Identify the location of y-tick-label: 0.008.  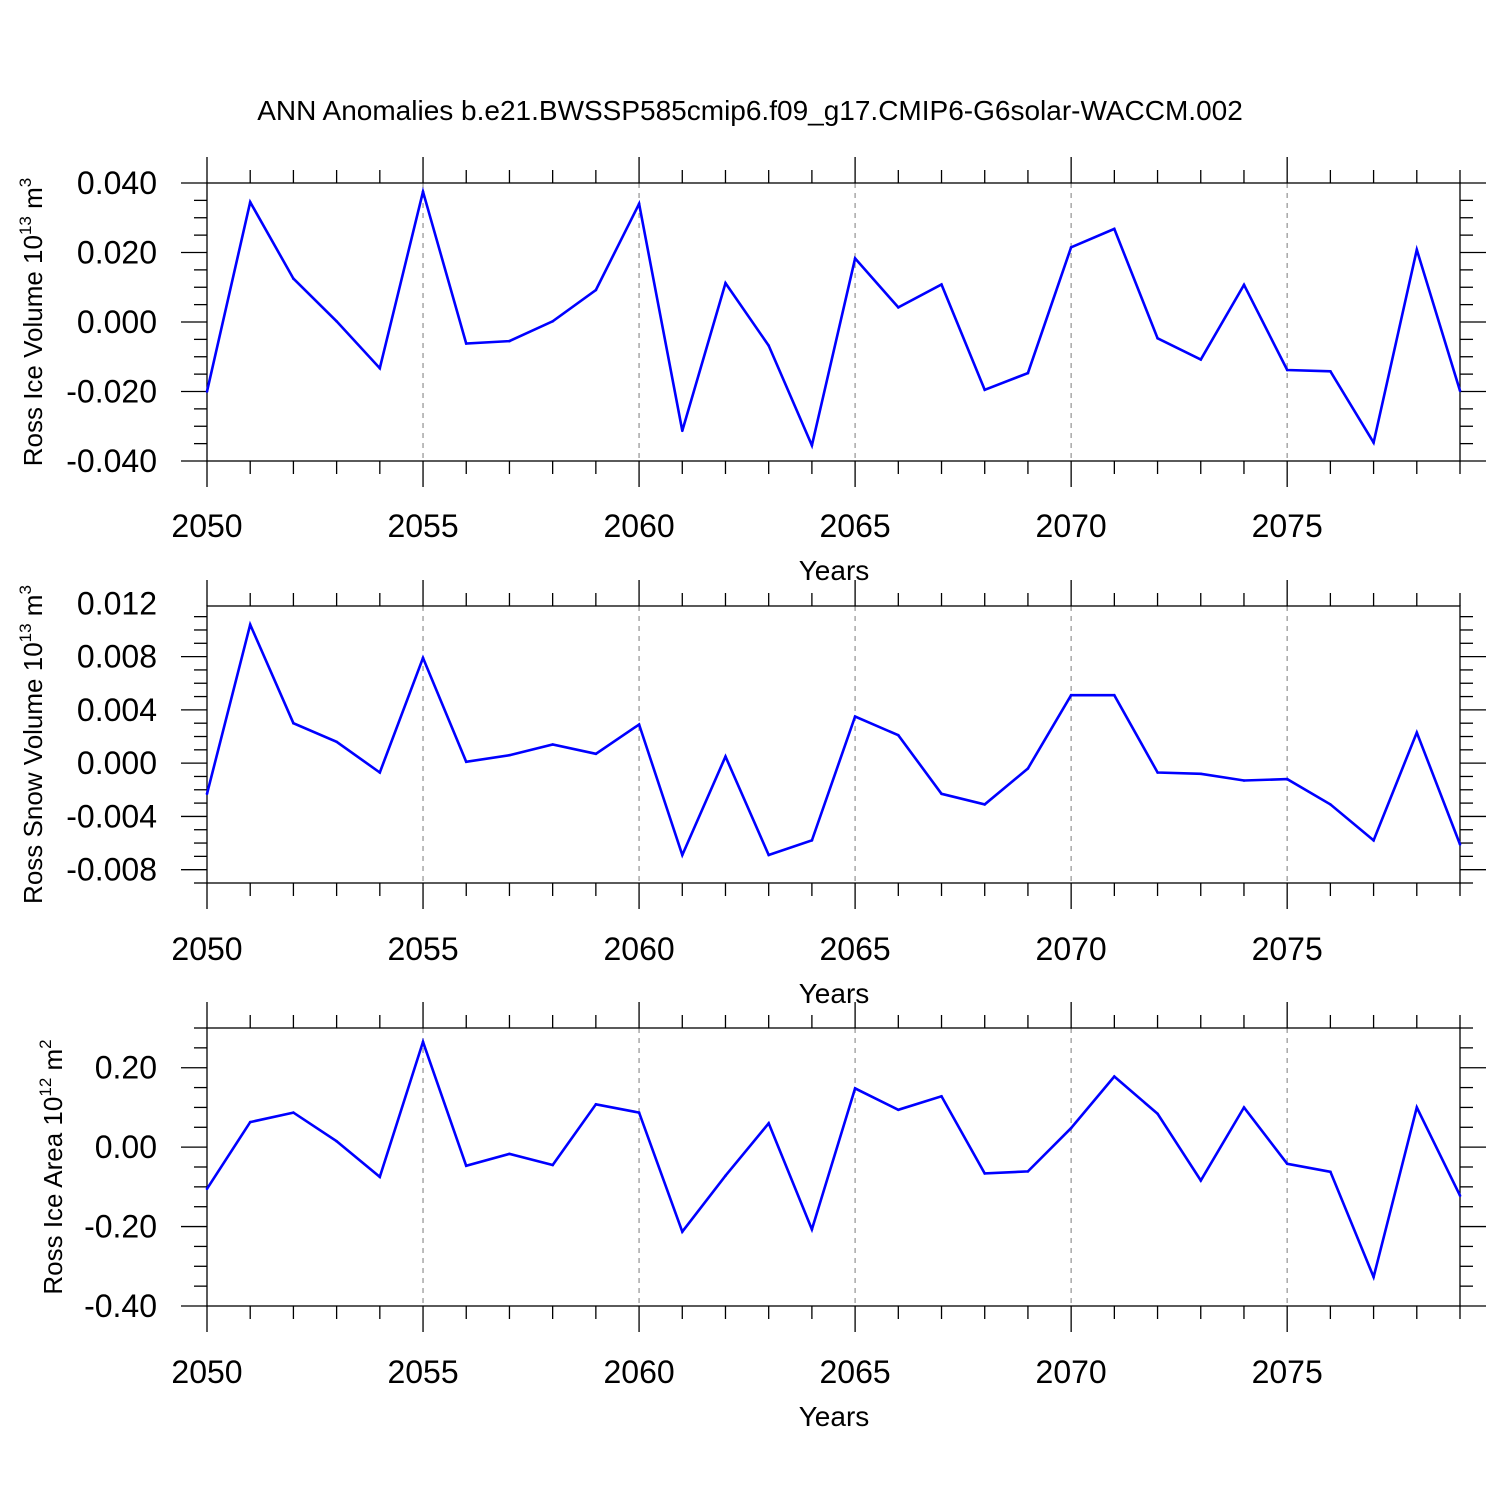
(117, 657).